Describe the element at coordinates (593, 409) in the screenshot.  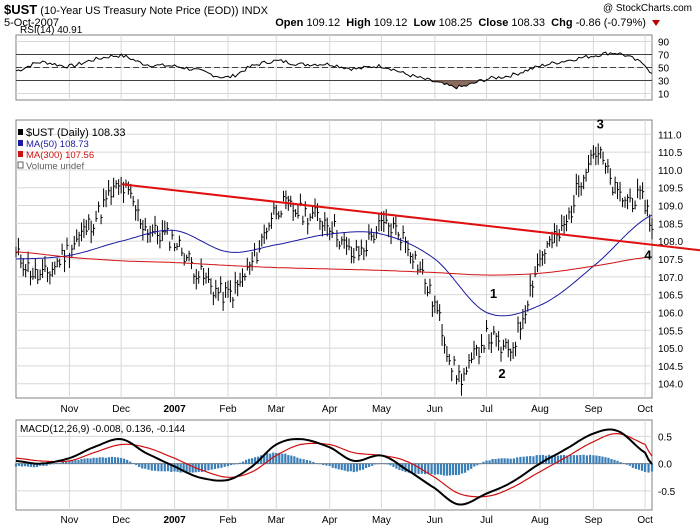
I see `price-x-tick-label: Sep` at that location.